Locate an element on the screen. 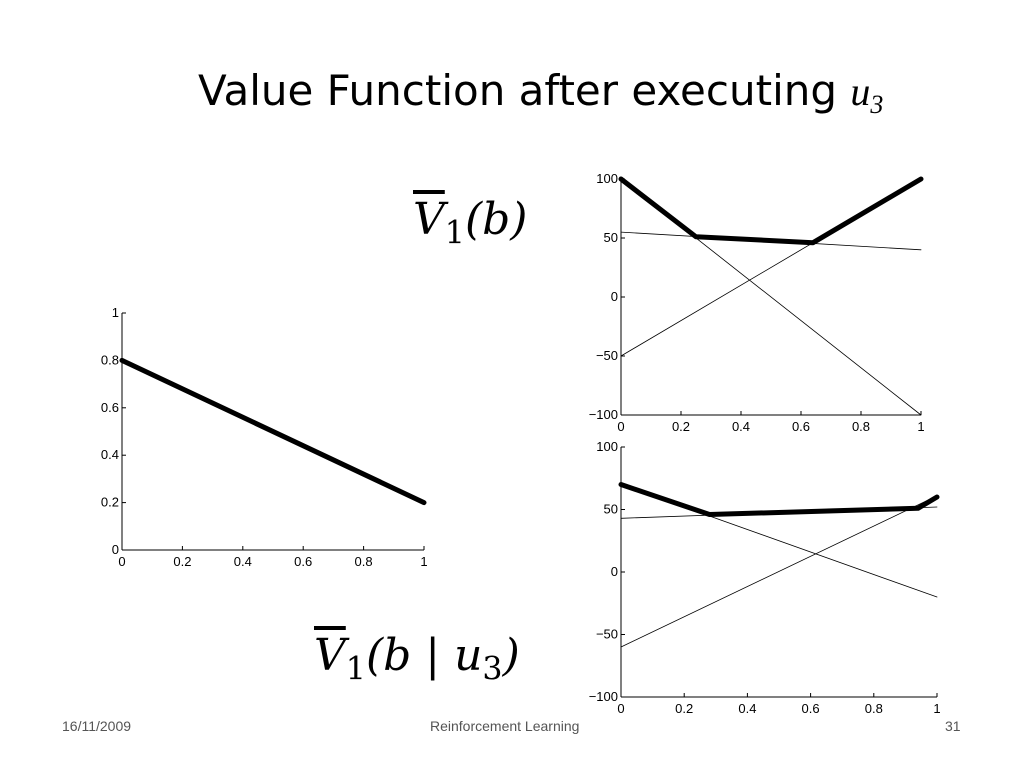 The height and width of the screenshot is (768, 1024). formula-bottom-usub: 3 is located at coordinates (492, 669).